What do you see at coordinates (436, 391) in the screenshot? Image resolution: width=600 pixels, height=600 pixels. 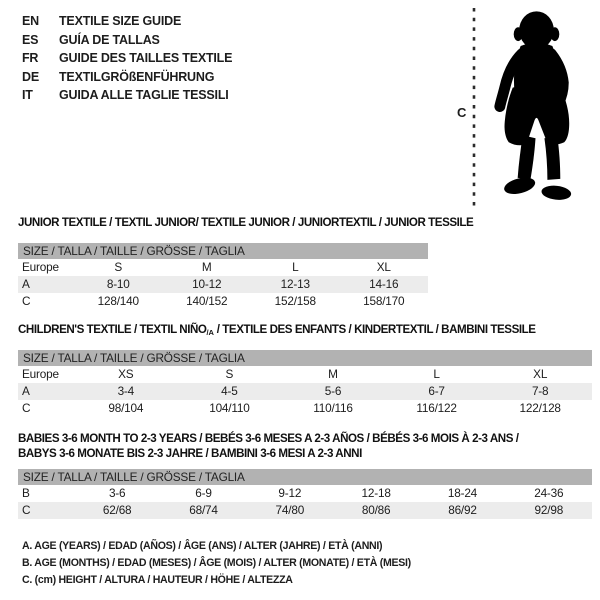 I see `size-value: 6-7` at bounding box center [436, 391].